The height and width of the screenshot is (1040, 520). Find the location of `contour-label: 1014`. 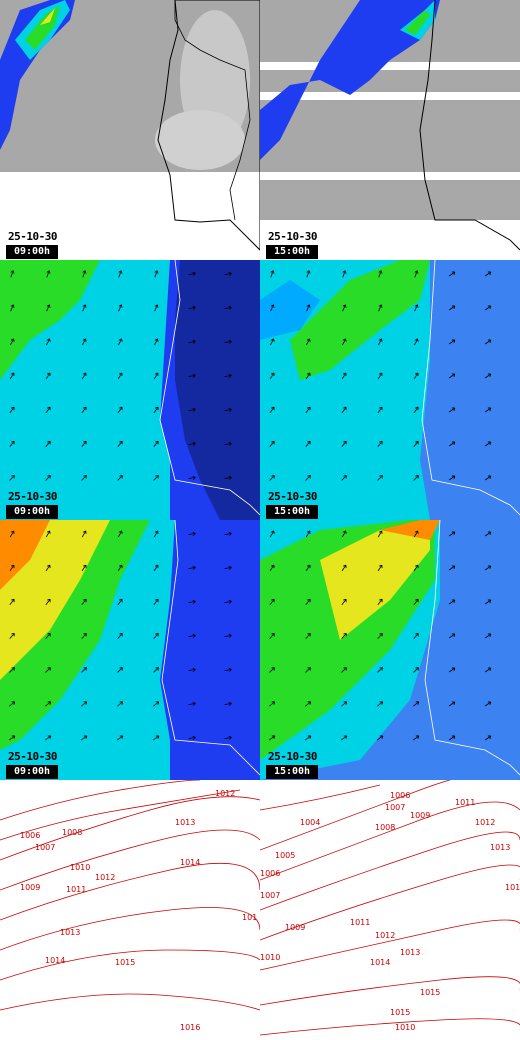

contour-label: 1014 is located at coordinates (55, 960).